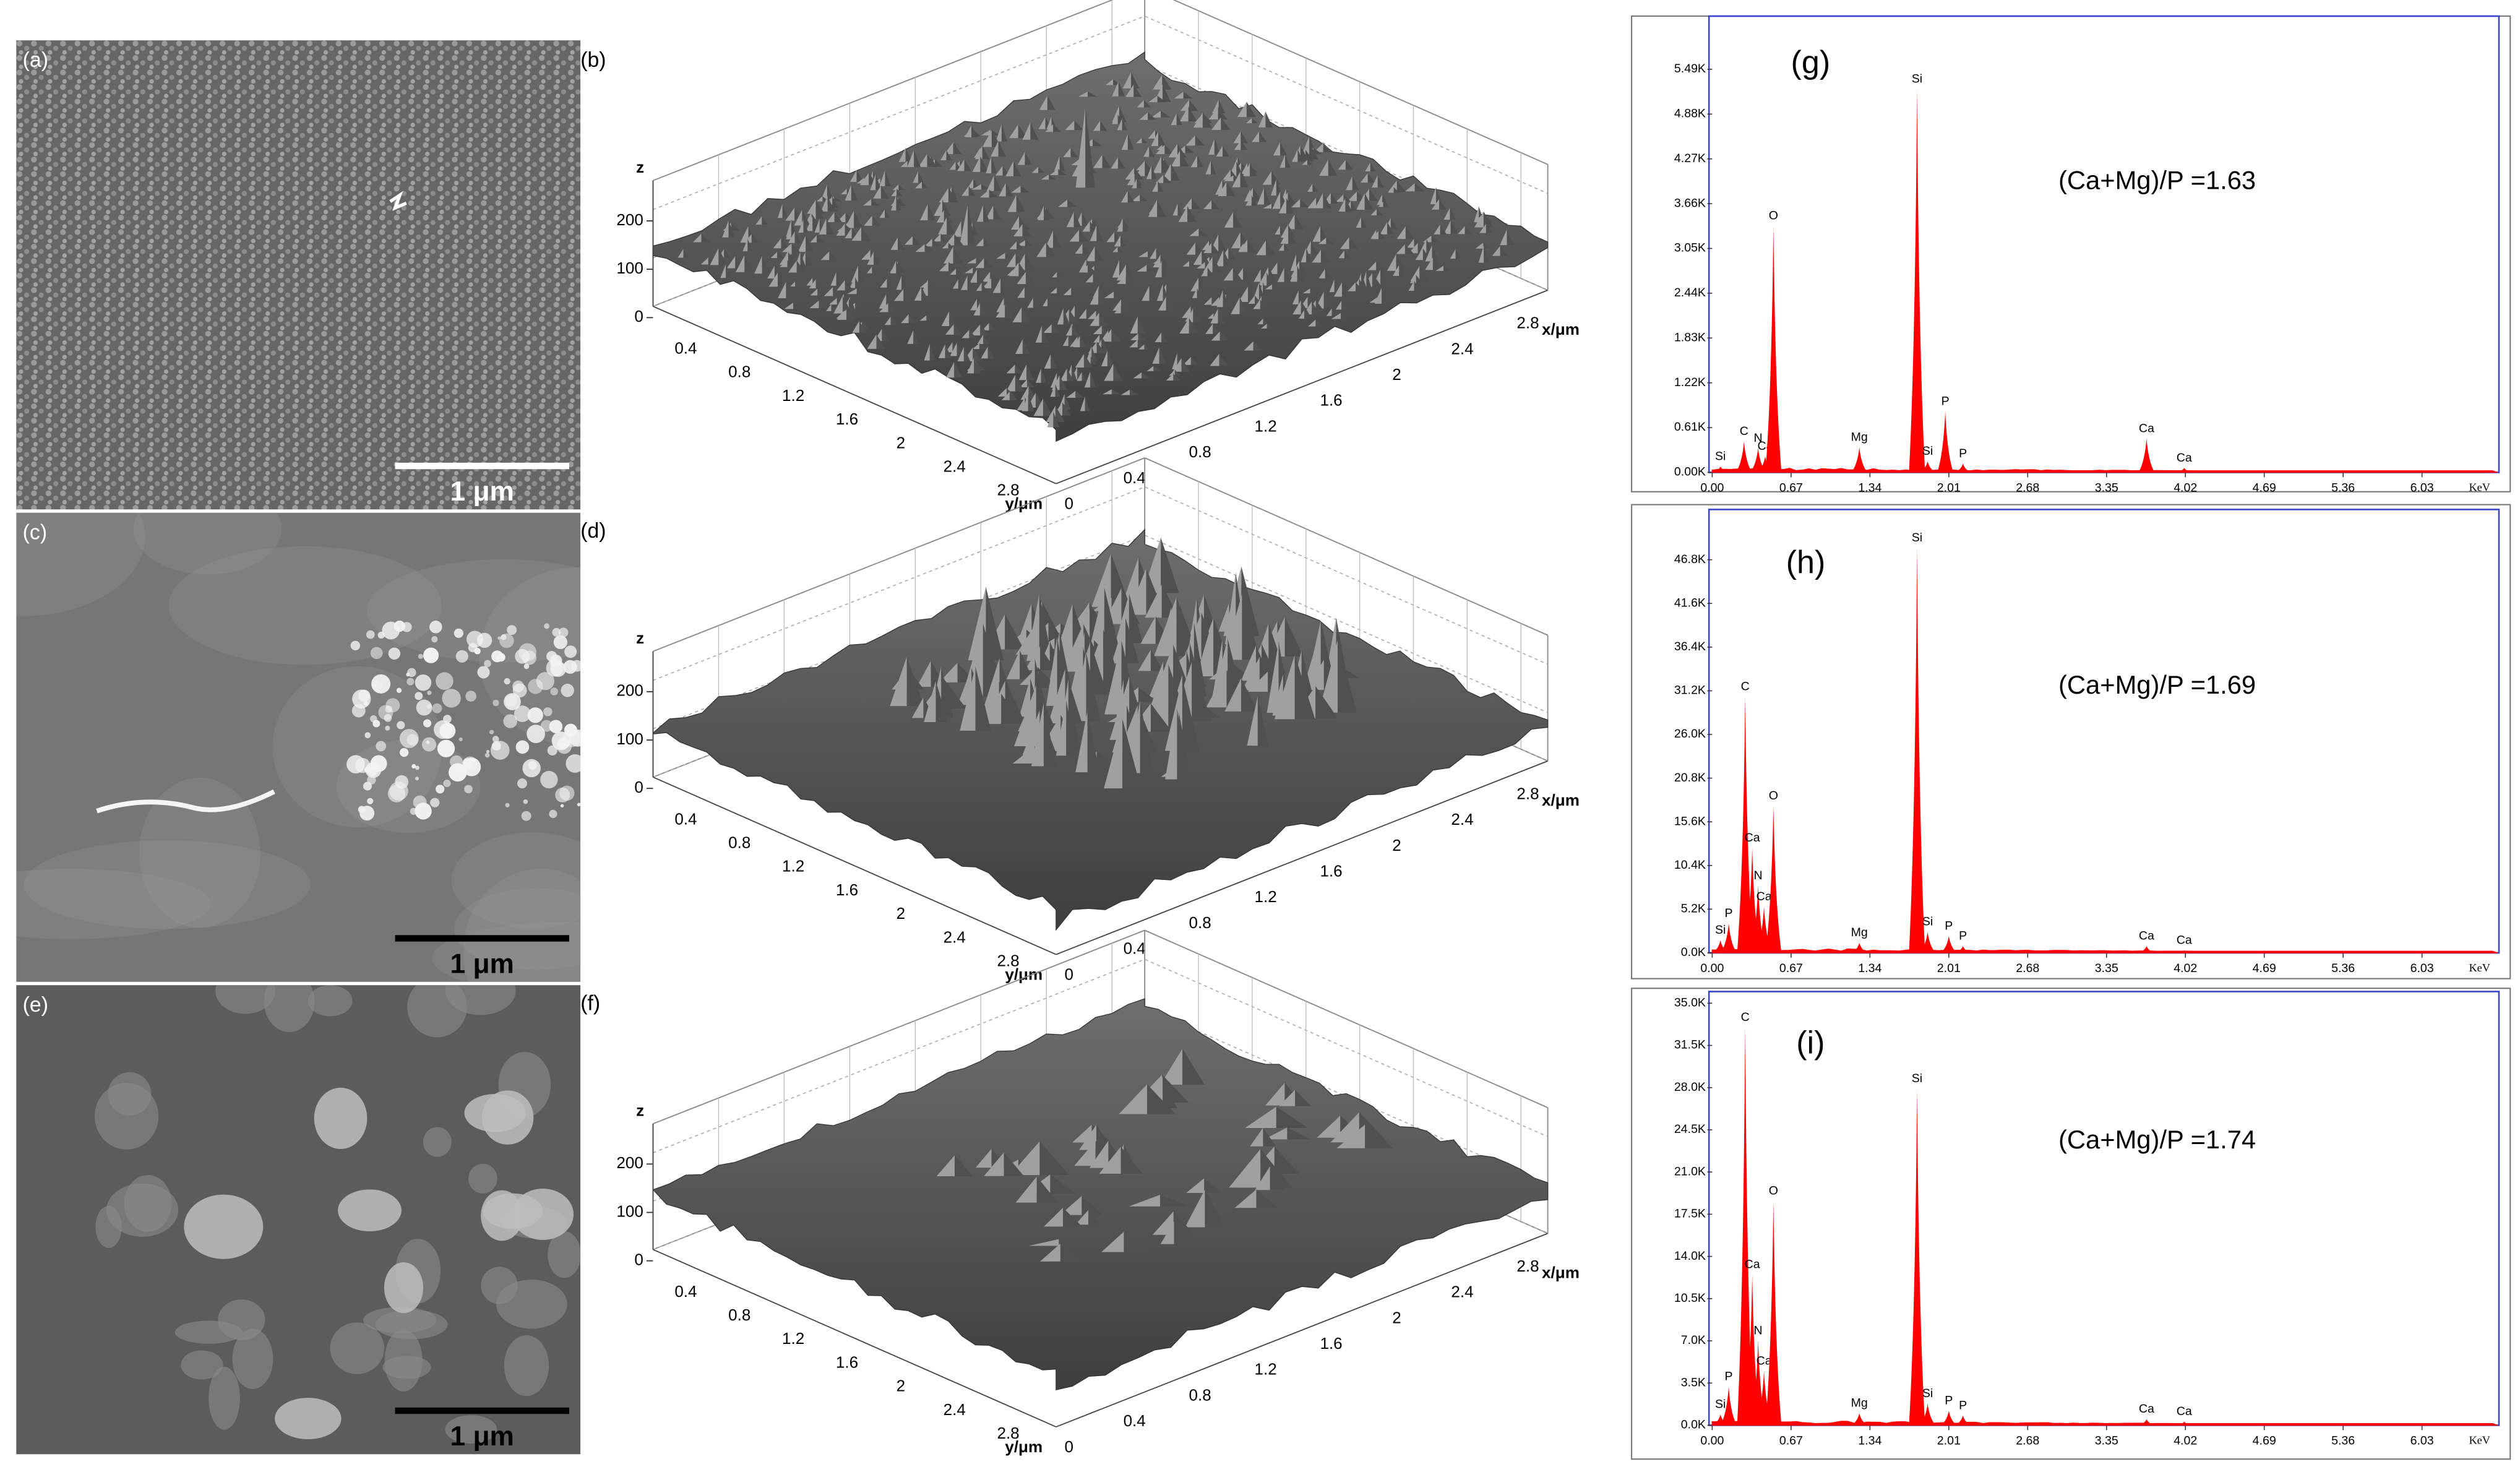 This screenshot has width=2520, height=1472. I want to click on y-tick-label: 0.00K, so click(1690, 472).